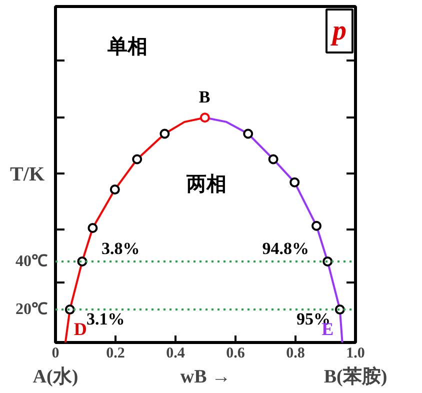  I want to click on annotation: 单相, so click(127, 46).